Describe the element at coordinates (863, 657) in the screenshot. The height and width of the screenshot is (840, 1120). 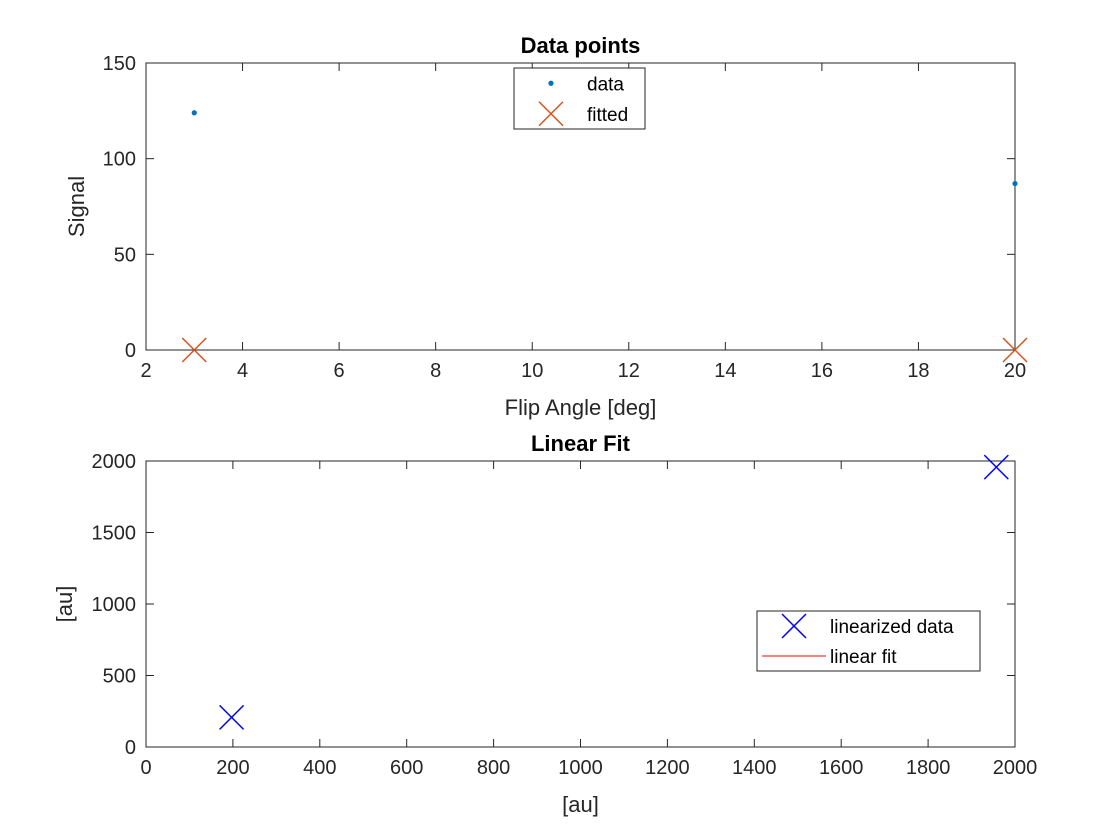
I see `legend-label: linear fit` at that location.